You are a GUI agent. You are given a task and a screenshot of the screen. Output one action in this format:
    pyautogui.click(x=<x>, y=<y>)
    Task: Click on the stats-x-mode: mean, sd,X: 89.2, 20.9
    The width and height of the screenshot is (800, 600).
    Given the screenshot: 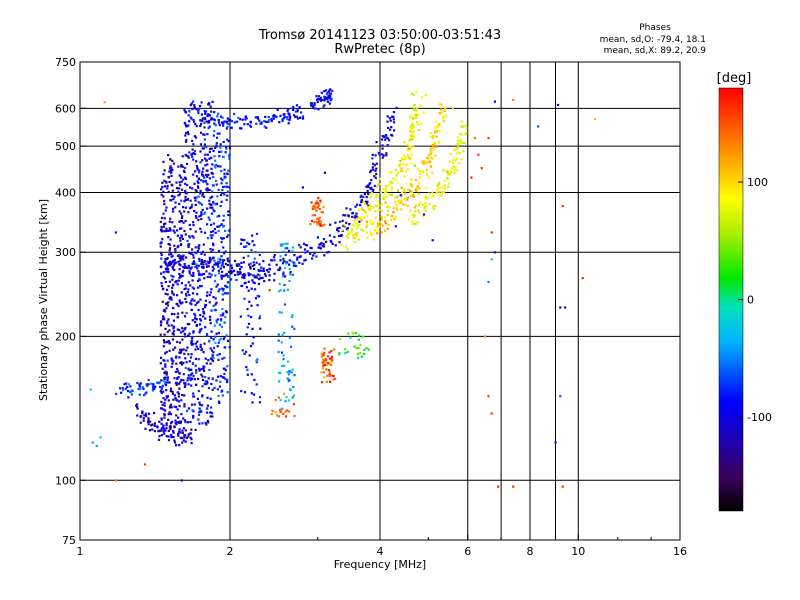 What is the action you would take?
    pyautogui.click(x=655, y=51)
    